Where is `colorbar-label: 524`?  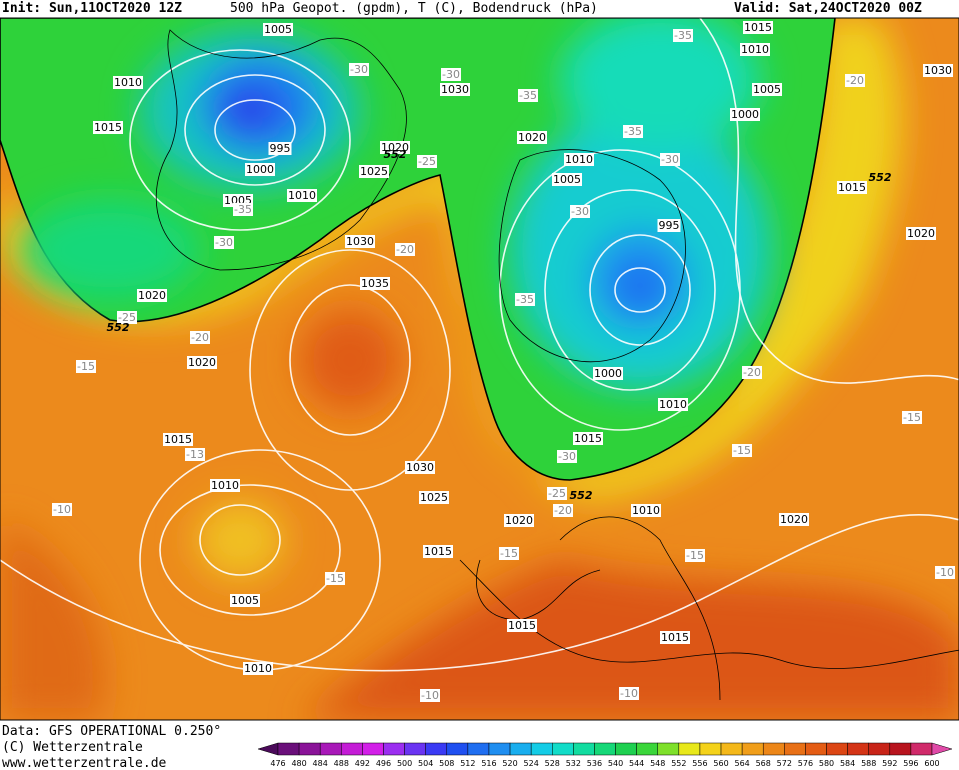 colorbar-label: 524 is located at coordinates (531, 763).